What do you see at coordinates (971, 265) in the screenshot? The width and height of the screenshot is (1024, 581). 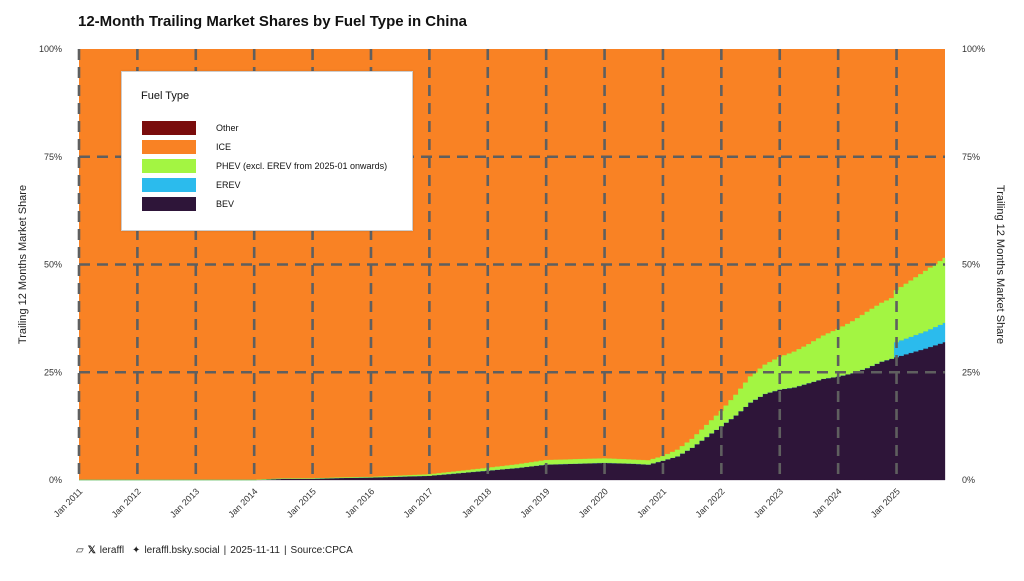 I see `y-tick-label-right: 50%` at bounding box center [971, 265].